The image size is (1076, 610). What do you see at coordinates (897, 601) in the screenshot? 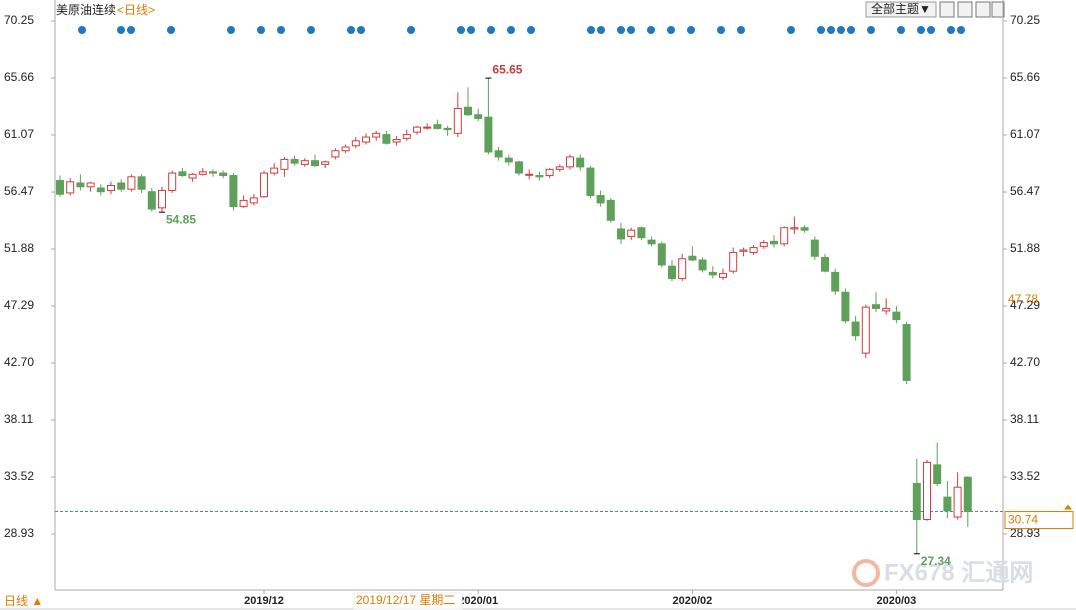
I see `x-tick-label: 2020/03` at bounding box center [897, 601].